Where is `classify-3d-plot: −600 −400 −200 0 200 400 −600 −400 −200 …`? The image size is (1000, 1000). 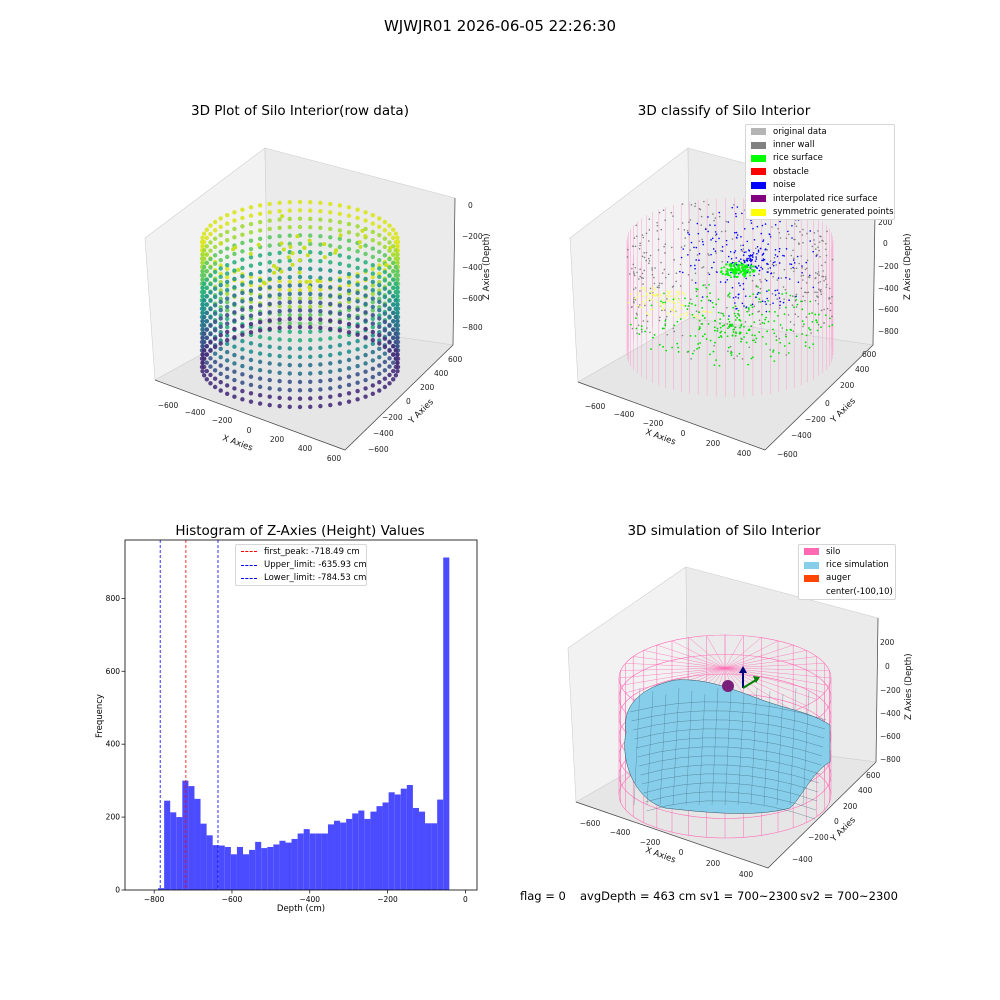 classify-3d-plot: −600 −400 −200 0 200 400 −600 −400 −200 … is located at coordinates (741, 303).